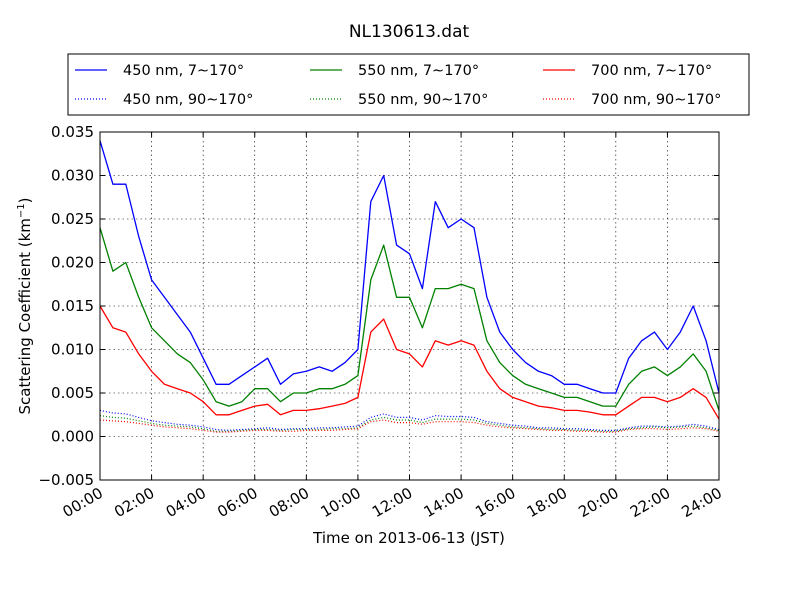 The height and width of the screenshot is (600, 800). I want to click on y-tick-label: 0.000, so click(72, 437).